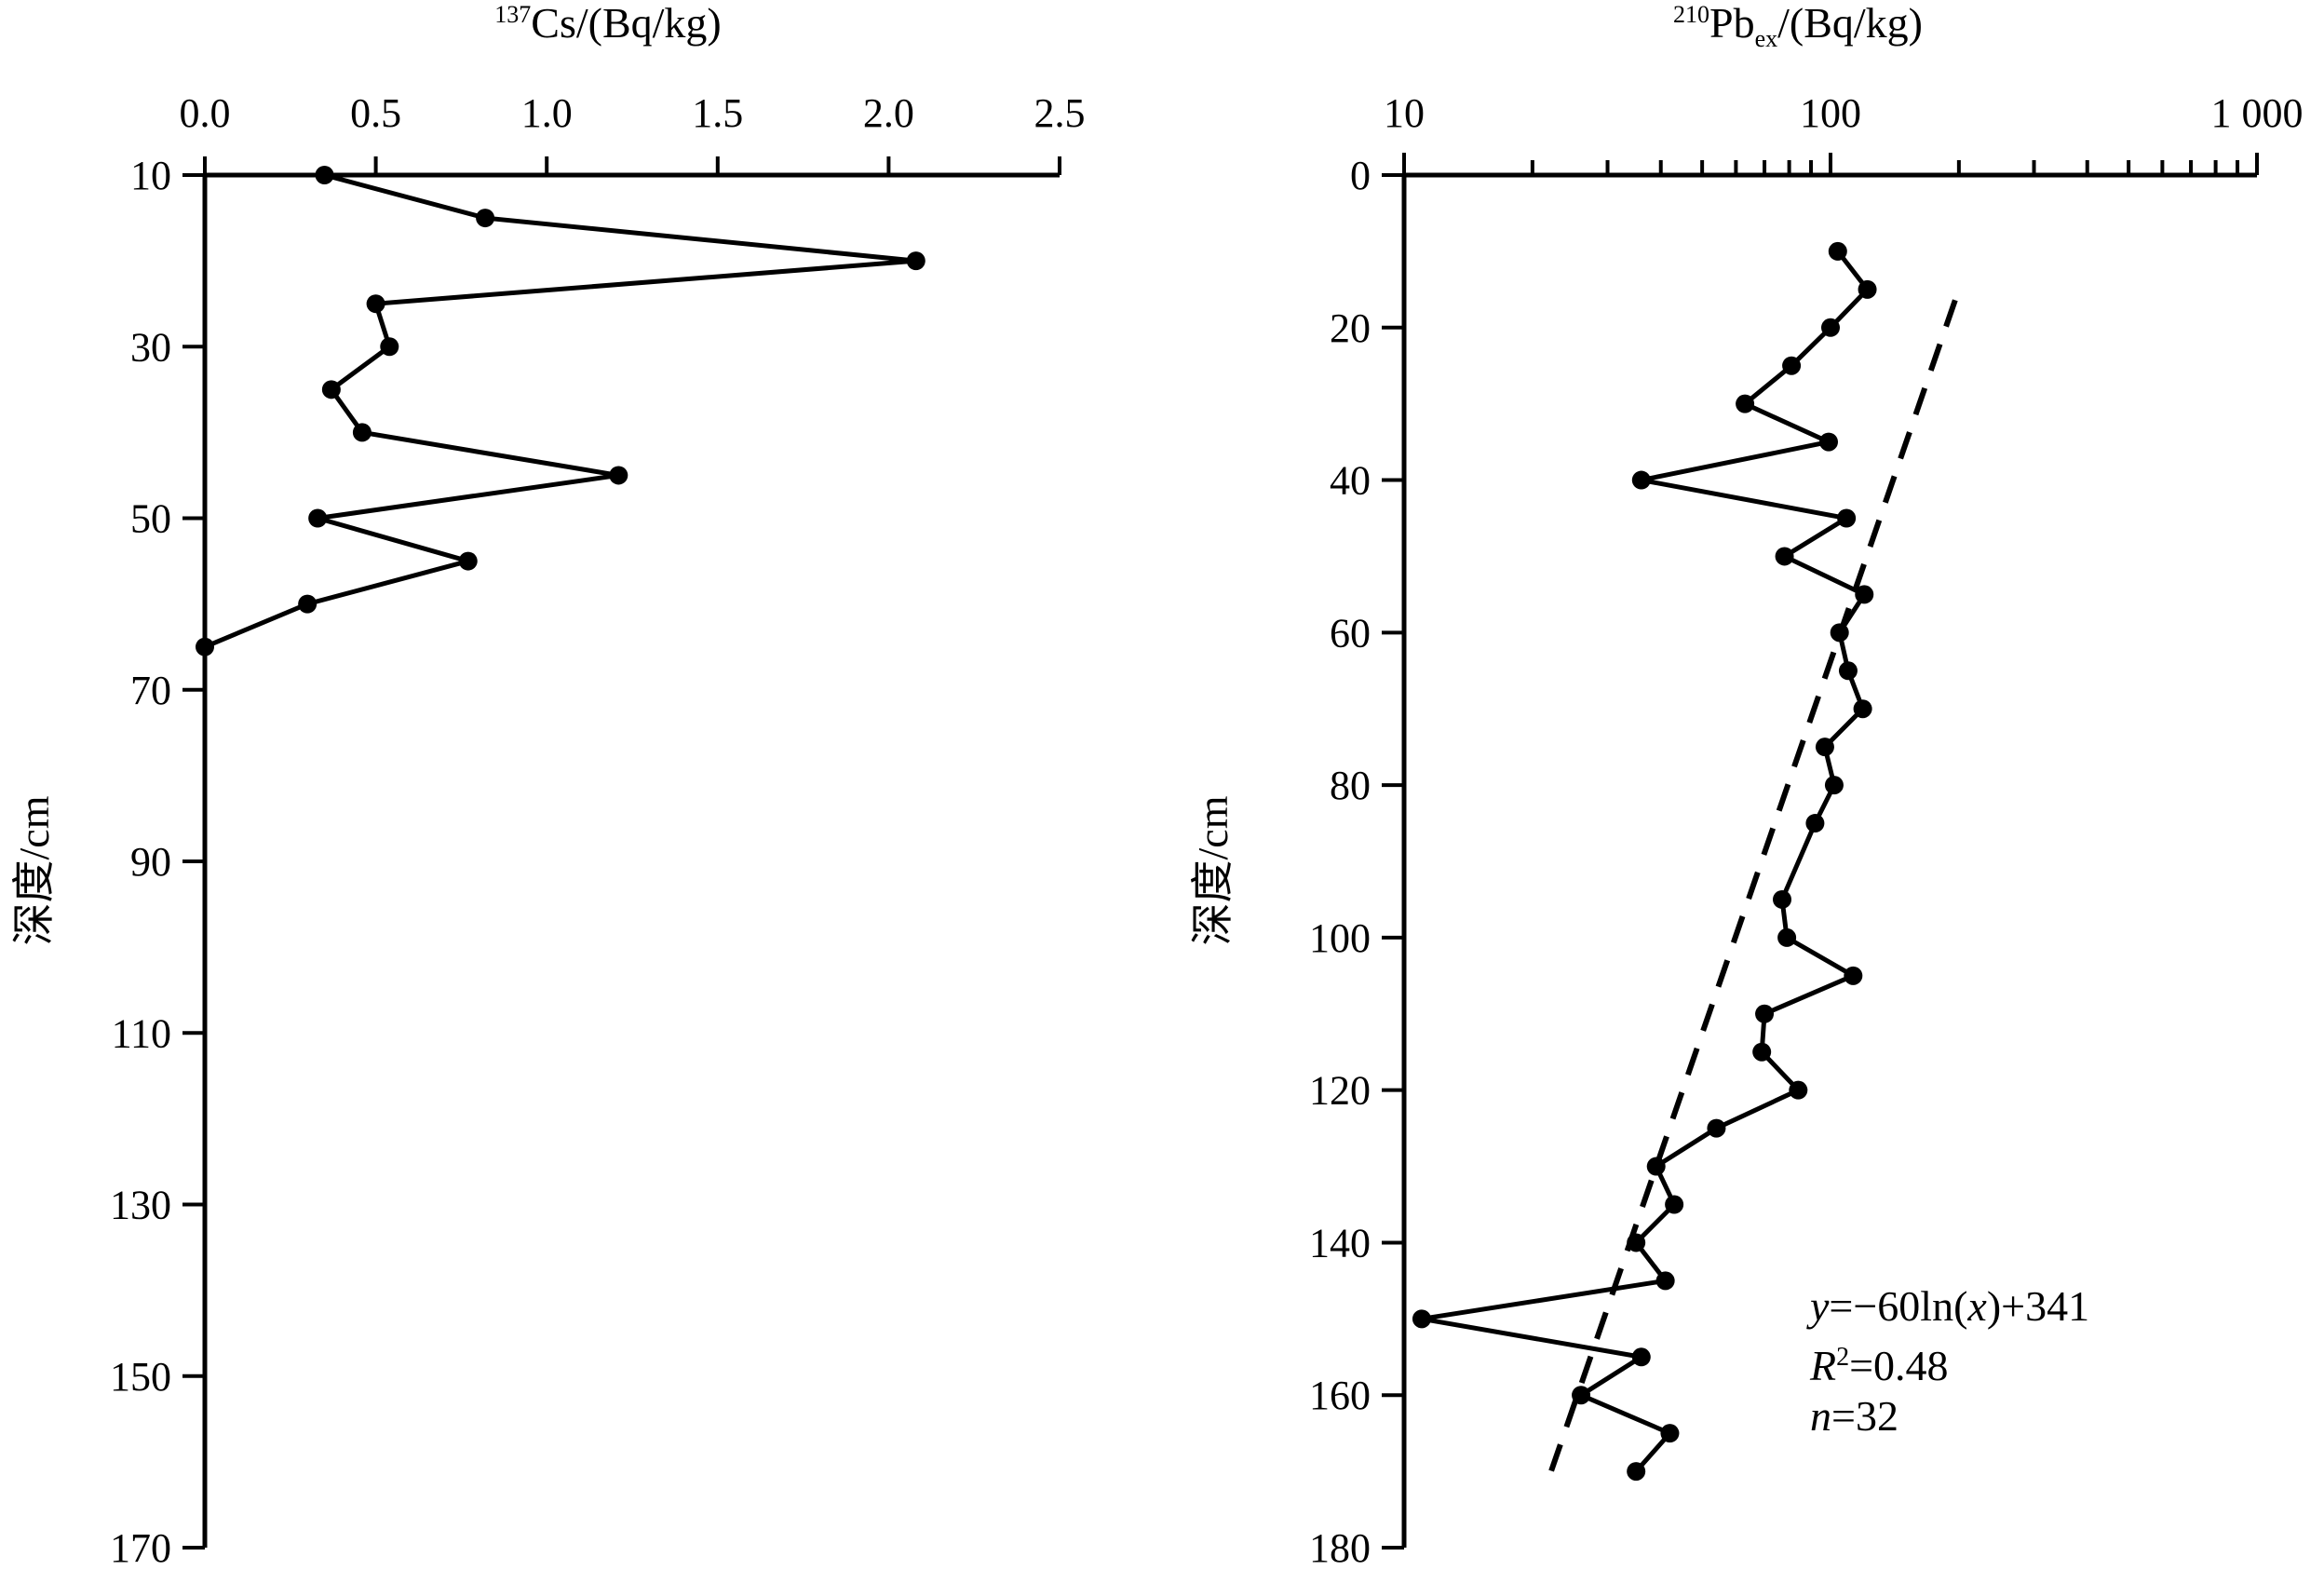 The image size is (2324, 1570). Describe the element at coordinates (206, 113) in the screenshot. I see `cs137-x-tick-label: 0.0` at that location.